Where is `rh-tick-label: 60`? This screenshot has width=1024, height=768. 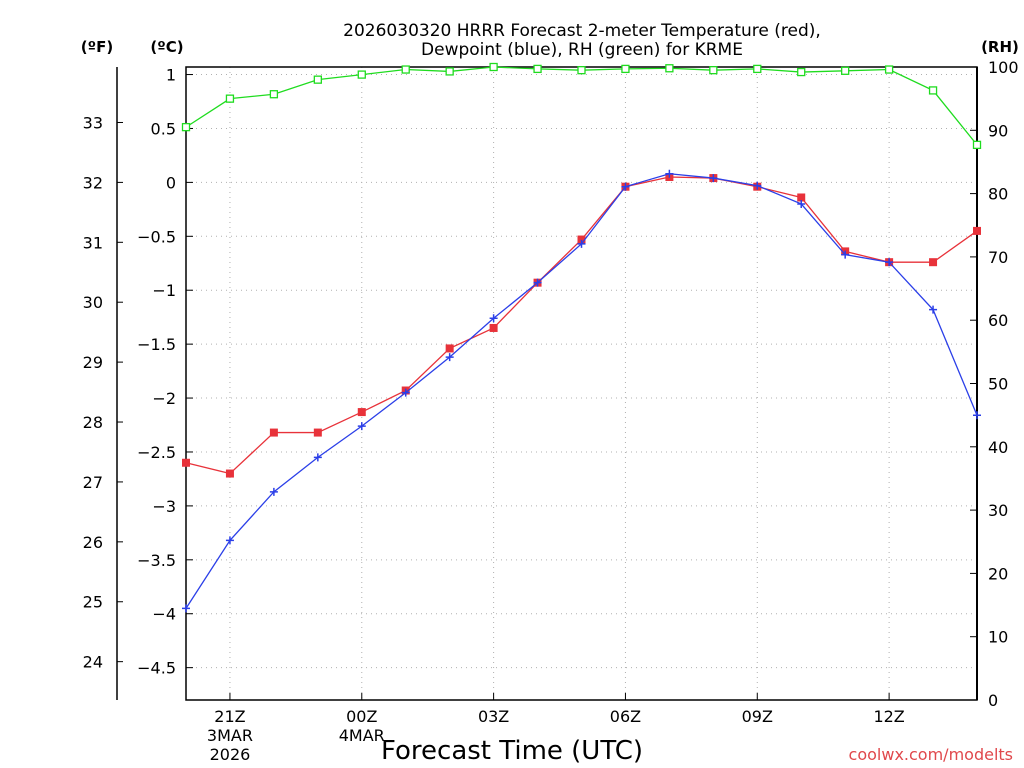 rh-tick-label: 60 is located at coordinates (998, 320).